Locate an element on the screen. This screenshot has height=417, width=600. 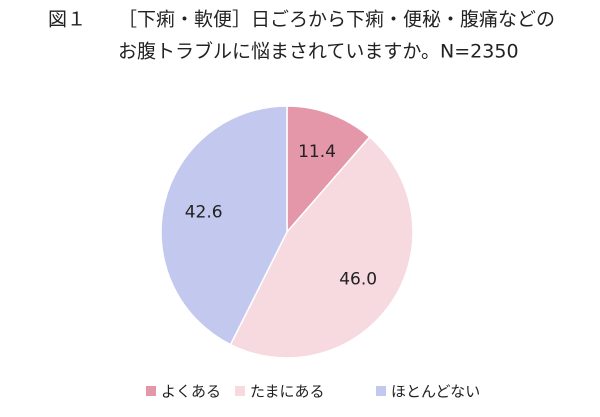
chart-title: お腹トラブルに悩まされていますか。N=2350 is located at coordinates (318, 51).